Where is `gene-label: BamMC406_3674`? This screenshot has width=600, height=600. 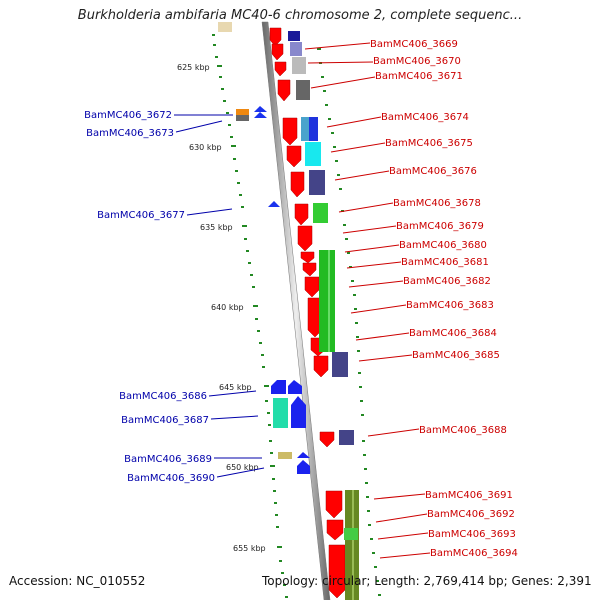 gene-label: BamMC406_3674 is located at coordinates (425, 117).